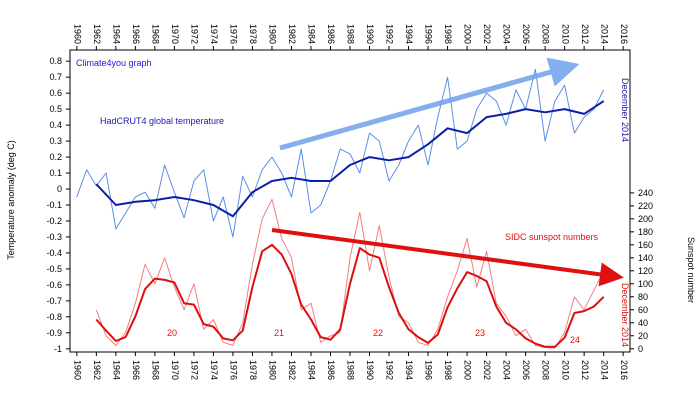 Image resolution: width=700 pixels, height=404 pixels. Describe the element at coordinates (645, 193) in the screenshot. I see `y2-tick-label: 240` at that location.